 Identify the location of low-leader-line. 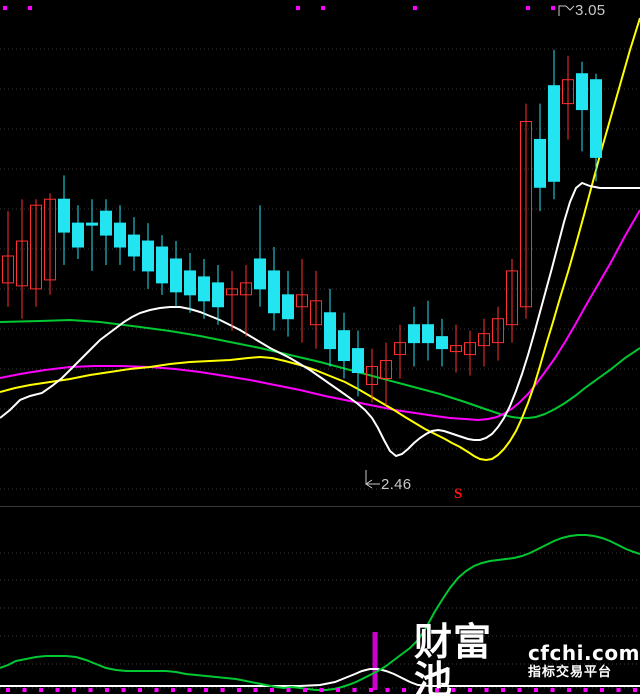
(372, 479).